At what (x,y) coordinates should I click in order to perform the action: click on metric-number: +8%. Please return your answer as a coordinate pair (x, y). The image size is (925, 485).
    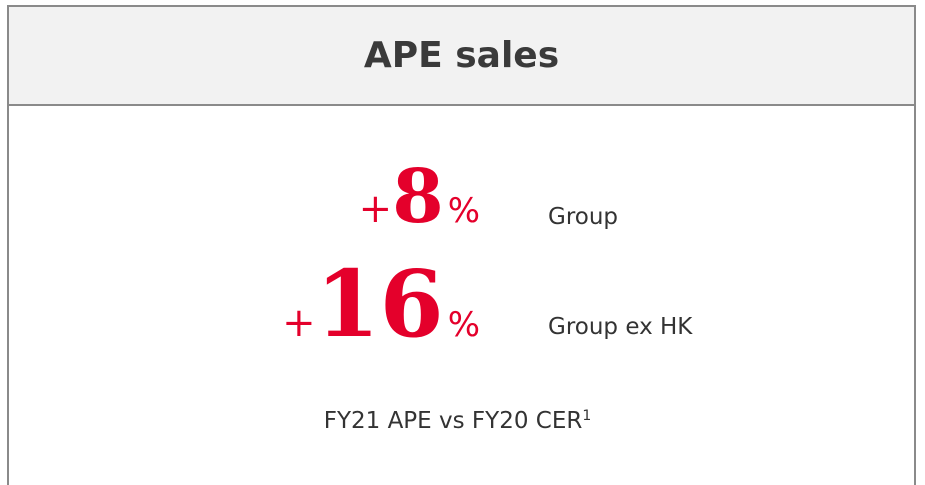
    Looking at the image, I should click on (419, 197).